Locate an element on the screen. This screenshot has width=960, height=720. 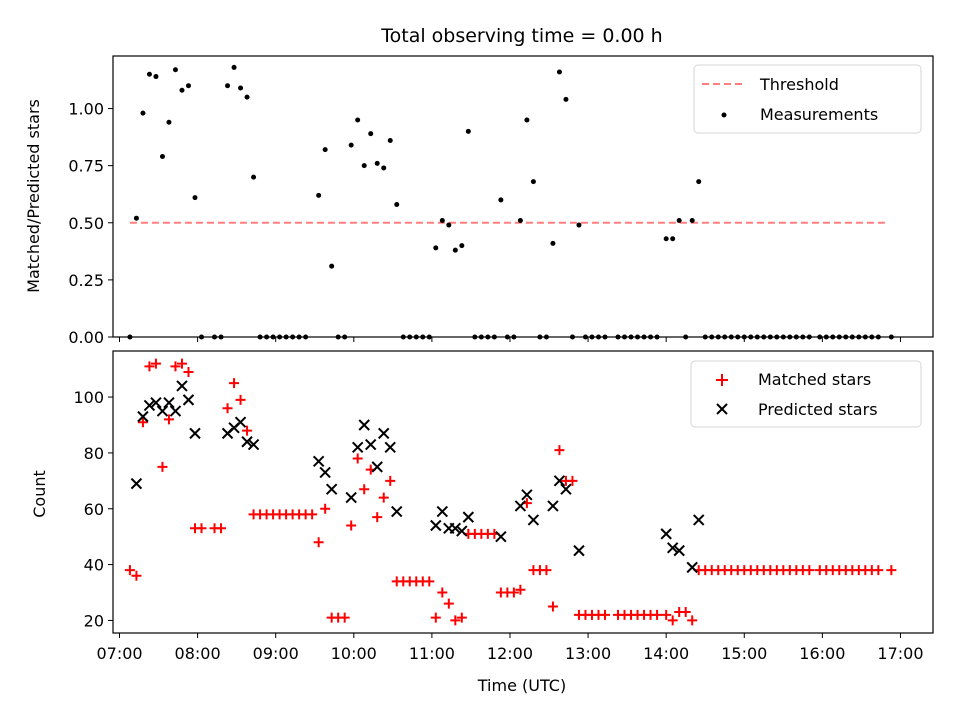
y-tick-label: 1.00 is located at coordinates (86, 109).